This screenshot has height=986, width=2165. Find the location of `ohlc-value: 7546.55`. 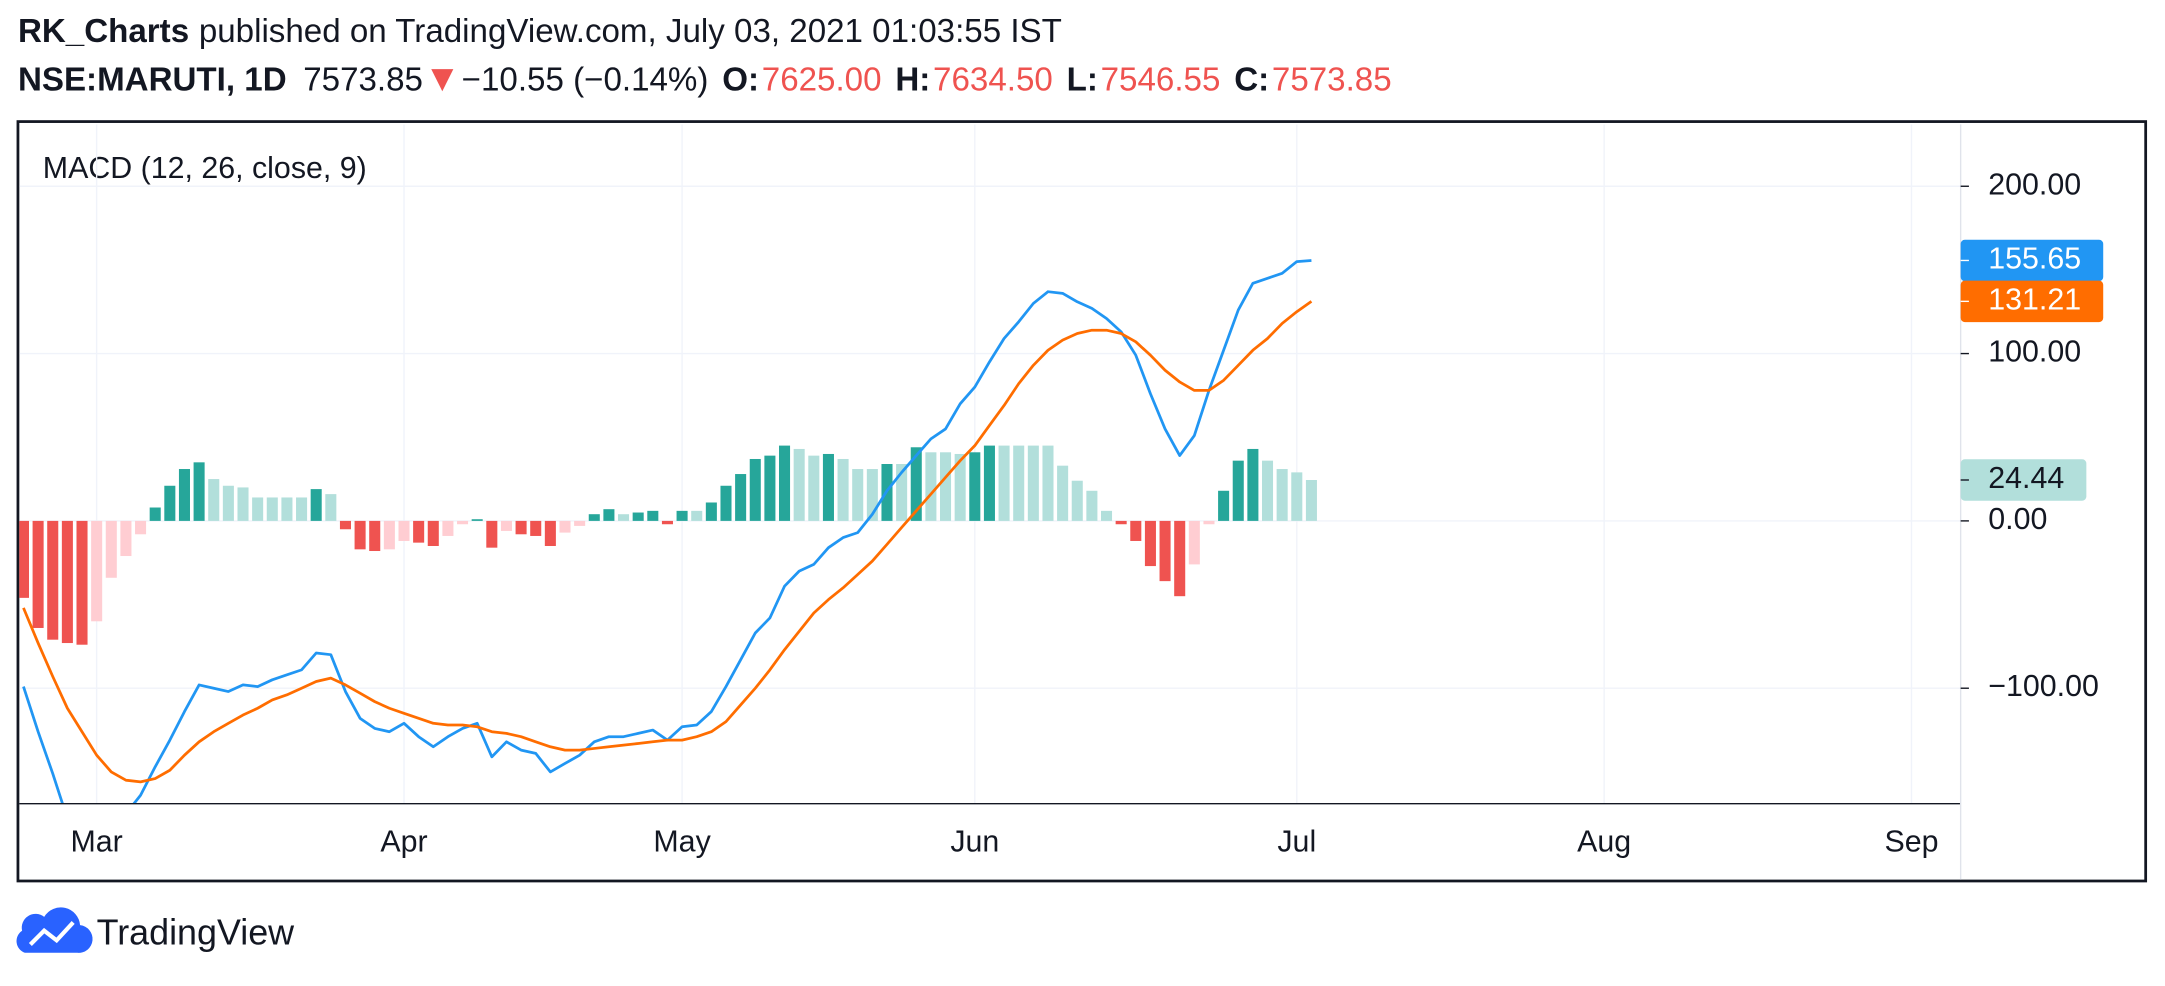

ohlc-value: 7546.55 is located at coordinates (1161, 79).